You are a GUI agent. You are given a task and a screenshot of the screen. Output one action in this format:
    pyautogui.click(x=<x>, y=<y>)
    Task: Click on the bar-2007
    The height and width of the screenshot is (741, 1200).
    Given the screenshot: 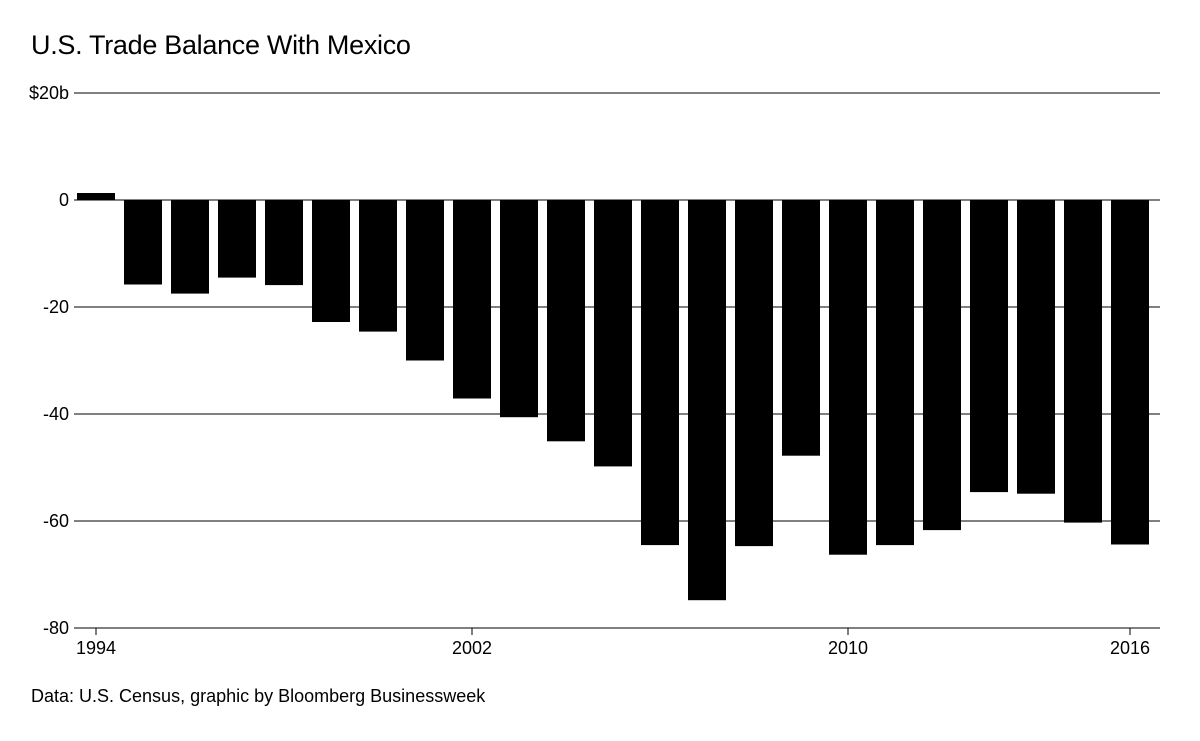 What is the action you would take?
    pyautogui.click(x=707, y=400)
    